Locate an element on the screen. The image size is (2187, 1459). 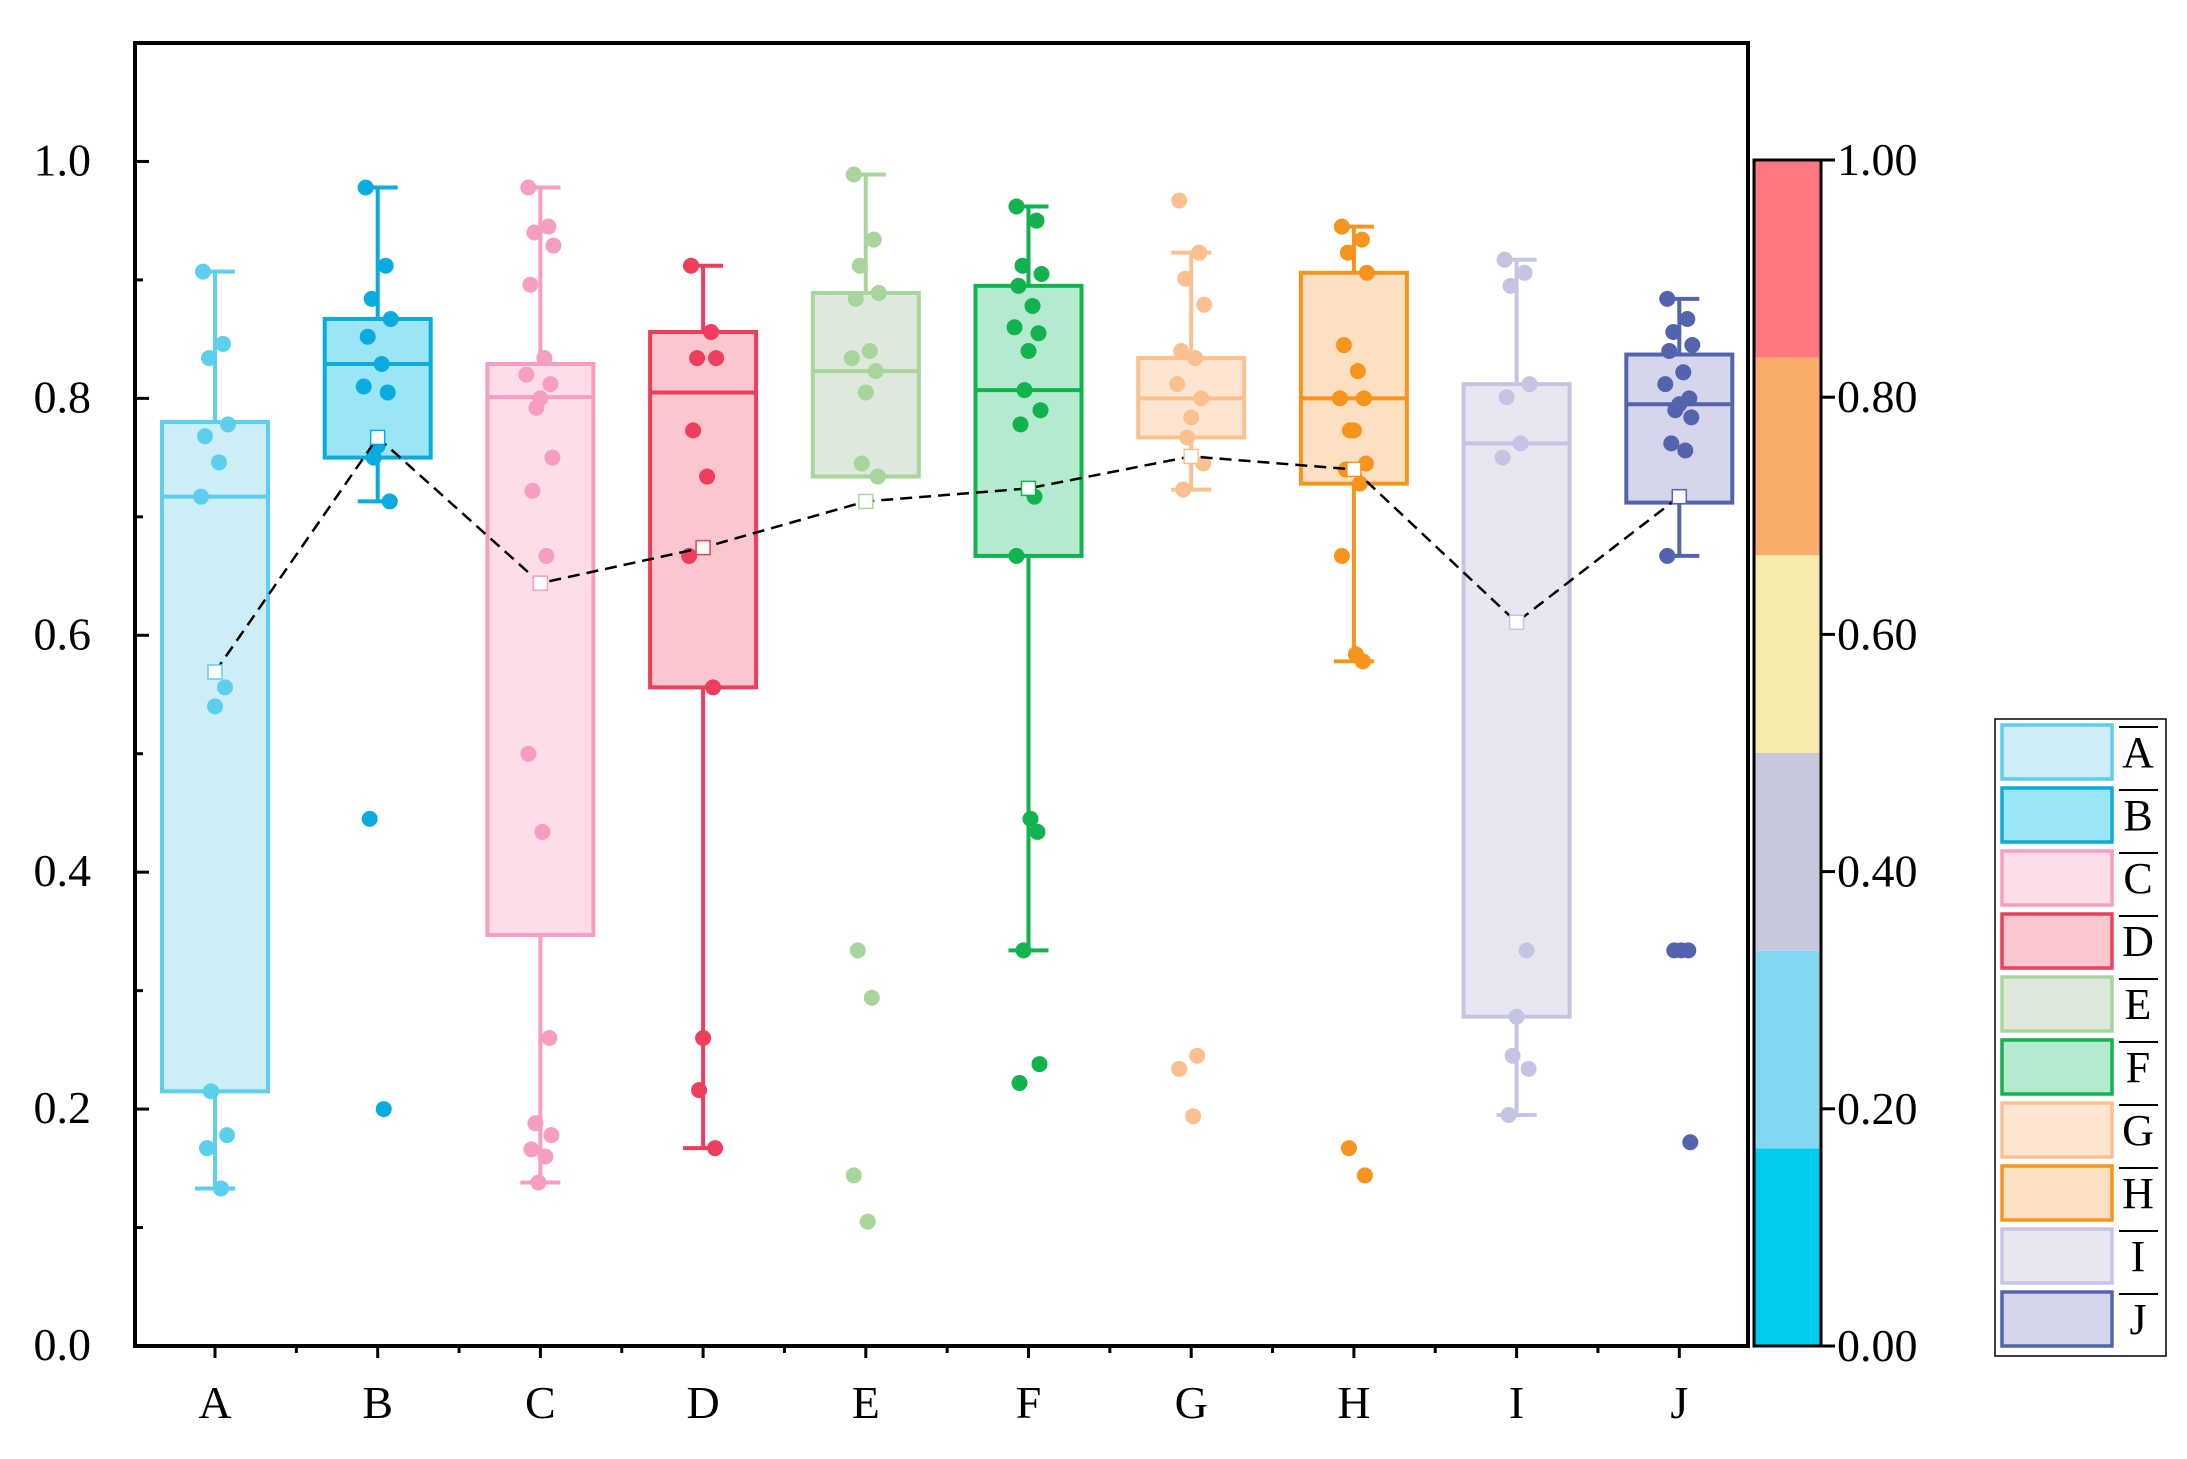
y-tick-label: 0.2 is located at coordinates (63, 1107).